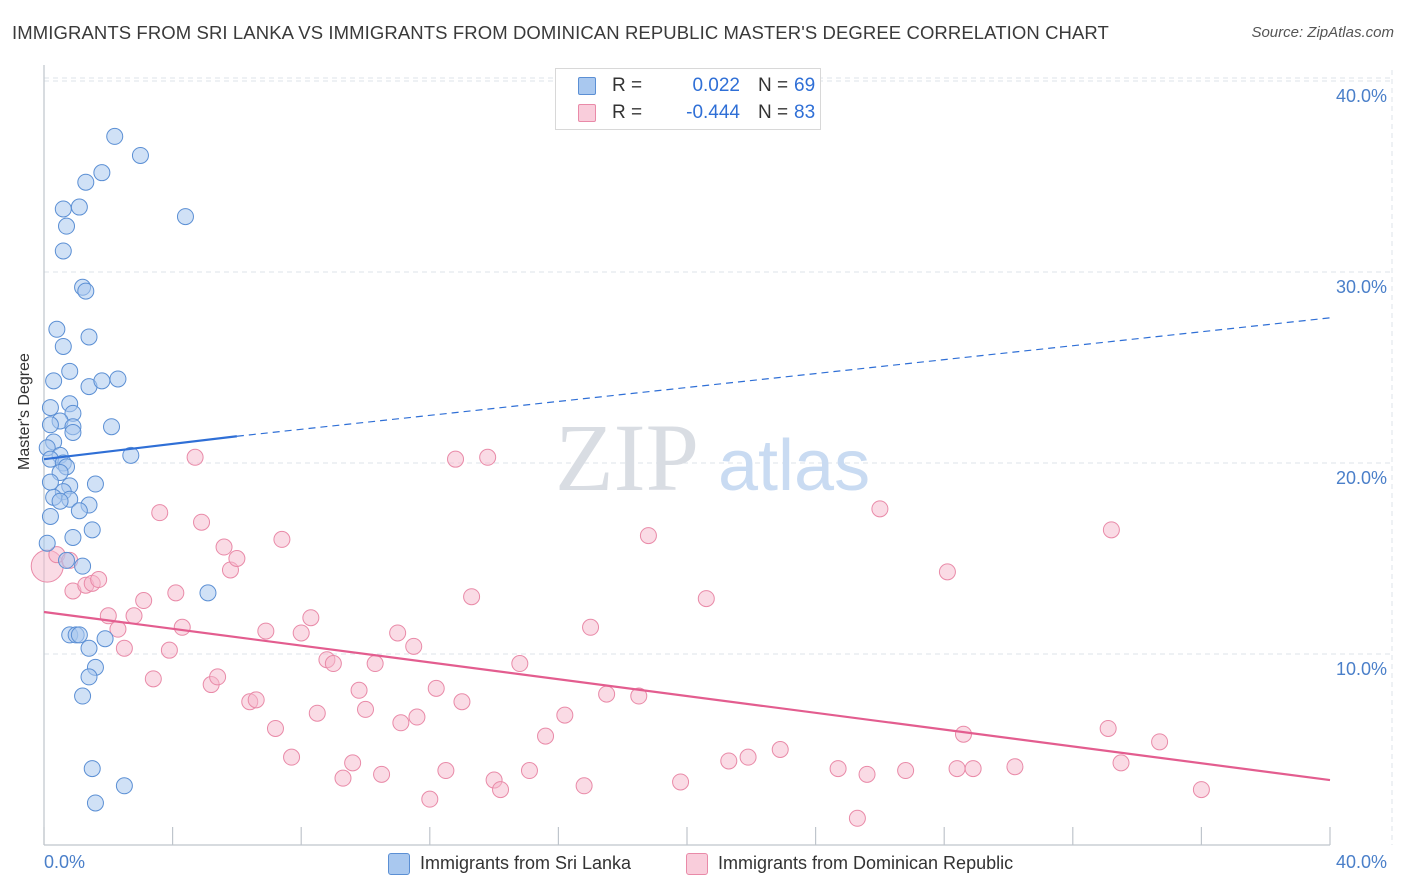  I want to click on source-label: Source: ZipAtlas.com, so click(1322, 32).